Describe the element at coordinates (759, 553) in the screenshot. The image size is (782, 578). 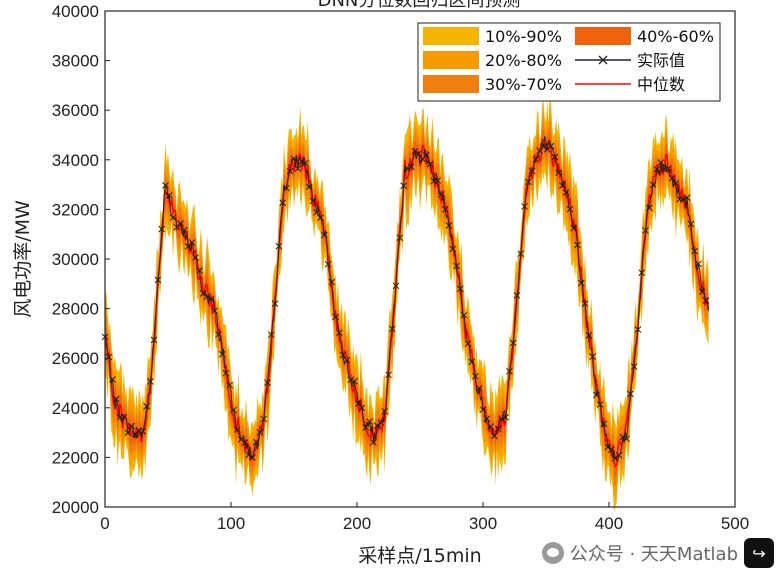
I see `share-icon: ↪` at that location.